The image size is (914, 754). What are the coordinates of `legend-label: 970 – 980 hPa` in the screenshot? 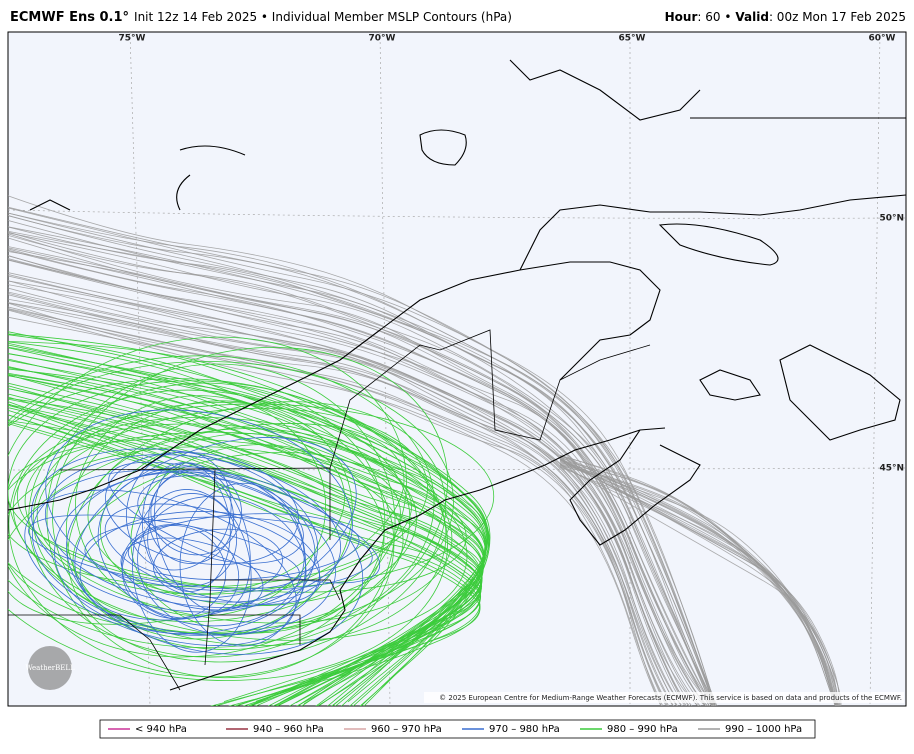 It's located at (524, 729).